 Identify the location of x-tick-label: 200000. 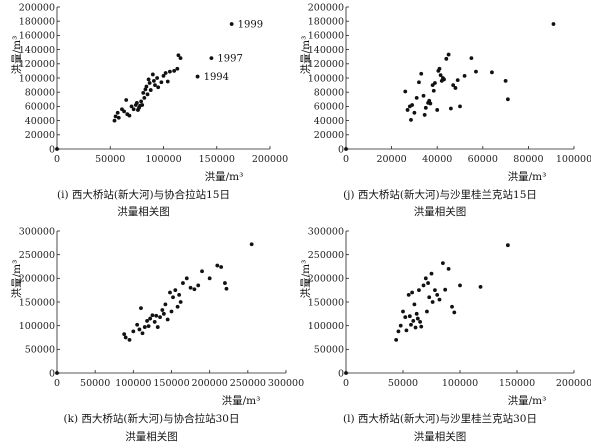
(210, 383).